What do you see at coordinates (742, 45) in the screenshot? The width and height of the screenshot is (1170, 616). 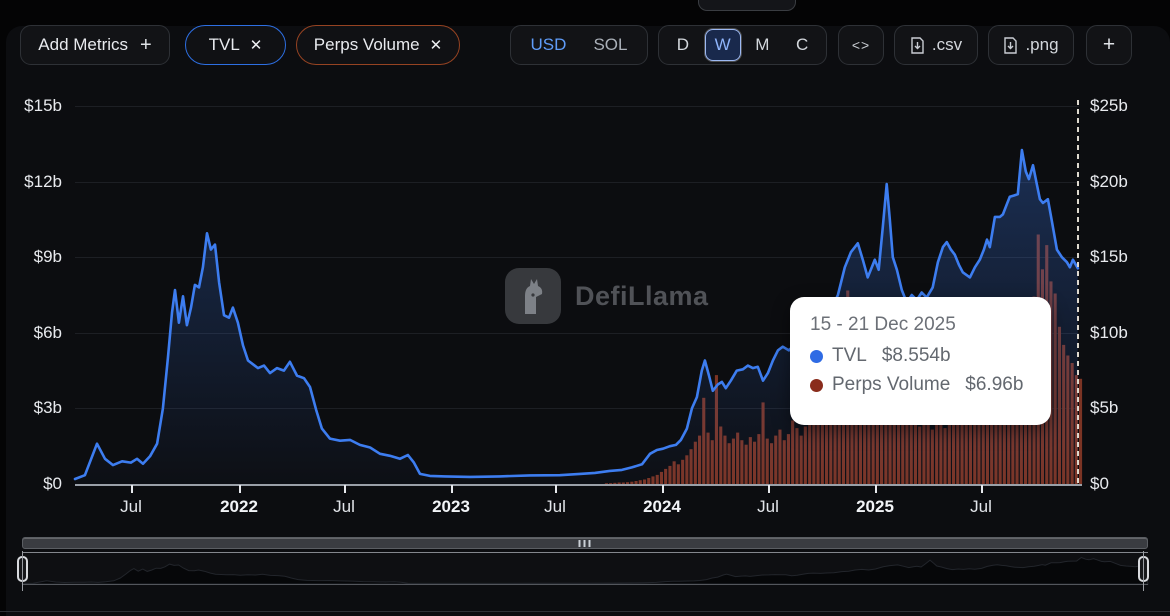 I see `interval-toggle: D W M C` at bounding box center [742, 45].